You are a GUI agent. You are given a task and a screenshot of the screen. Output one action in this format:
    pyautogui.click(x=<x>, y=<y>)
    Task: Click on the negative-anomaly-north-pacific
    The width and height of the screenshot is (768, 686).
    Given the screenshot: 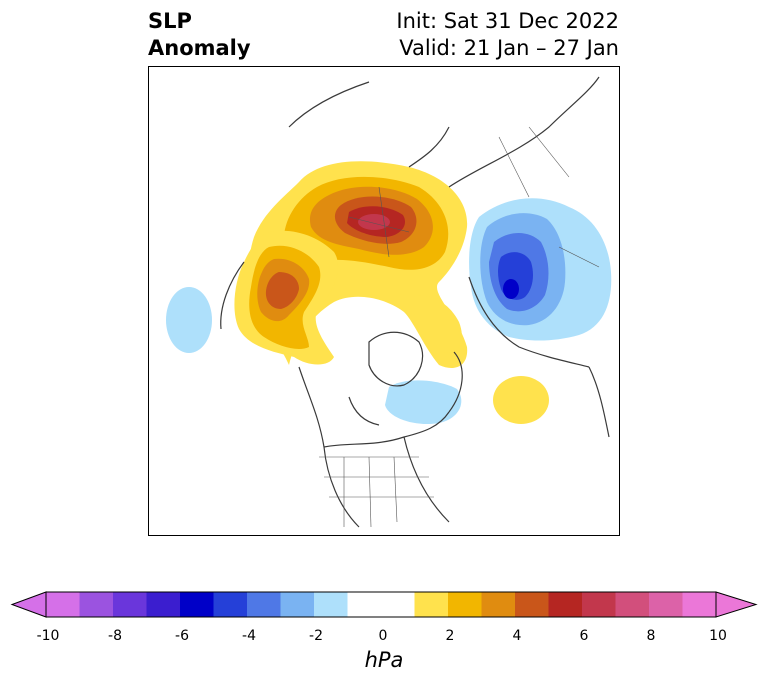 What is the action you would take?
    pyautogui.click(x=189, y=320)
    